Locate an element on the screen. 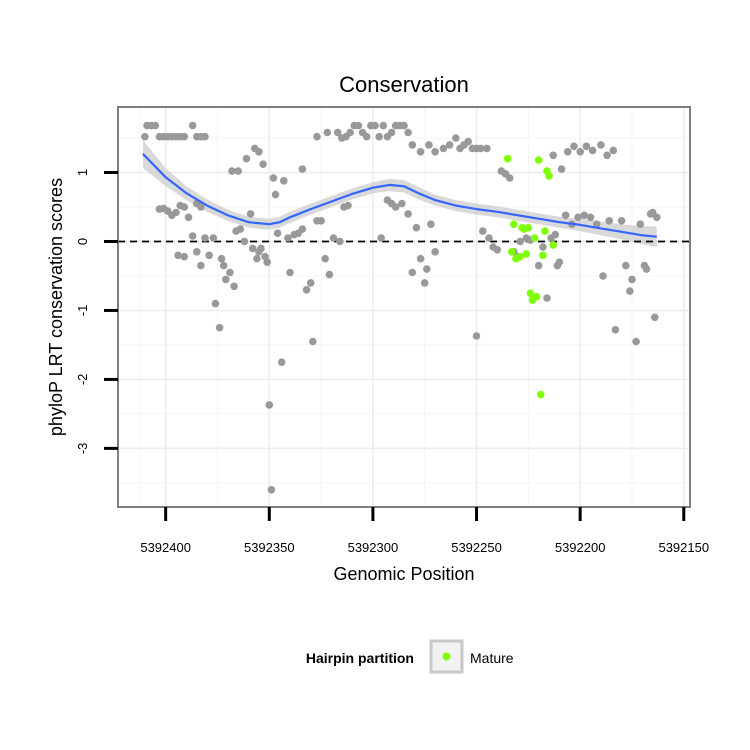 The width and height of the screenshot is (750, 750). x-tick-label: 5392300 is located at coordinates (373, 547).